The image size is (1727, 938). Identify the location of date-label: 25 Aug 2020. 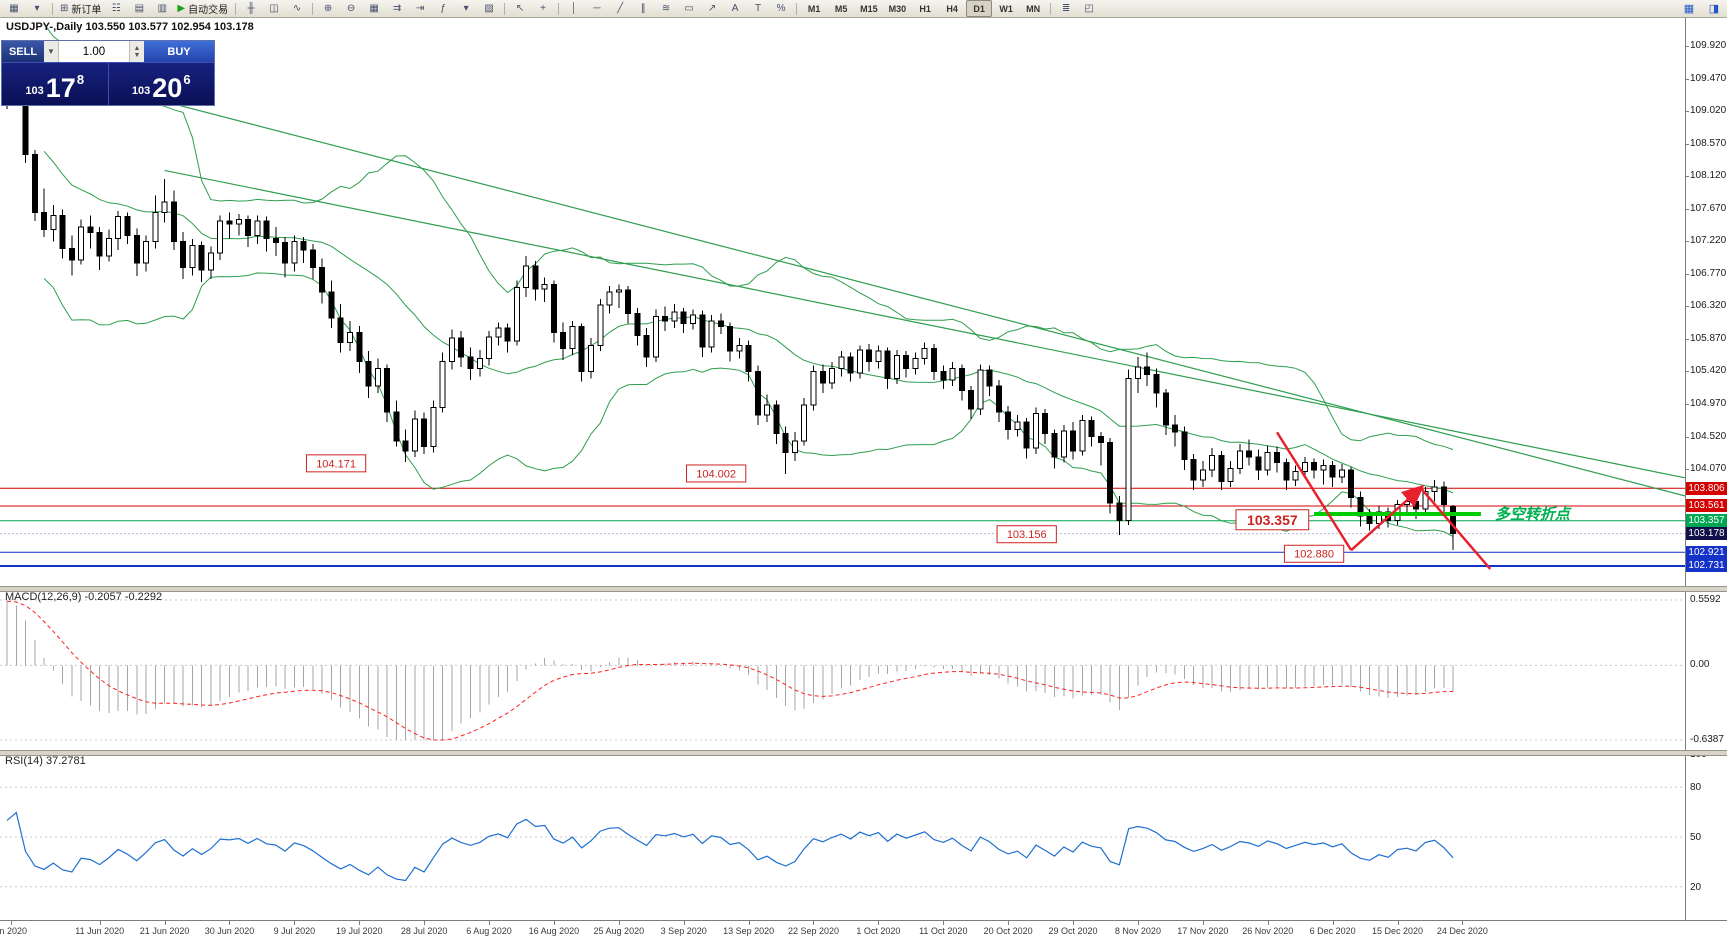
(619, 931).